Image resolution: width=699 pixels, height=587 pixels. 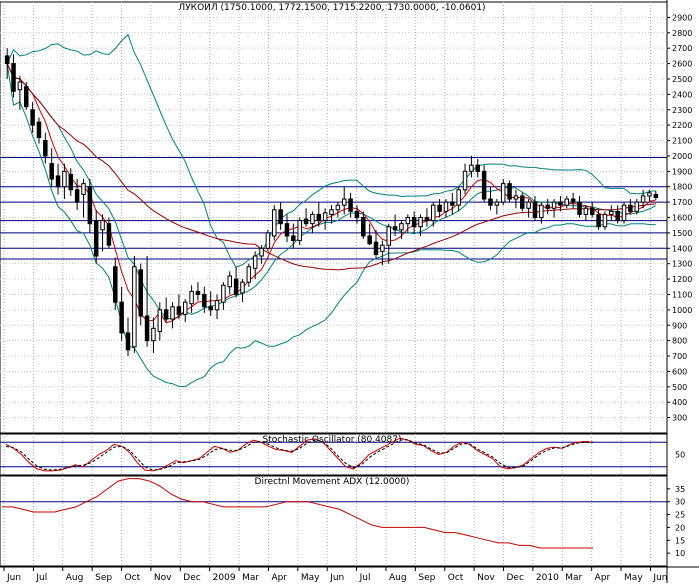 What do you see at coordinates (679, 341) in the screenshot?
I see `price-tick-label: 800` at bounding box center [679, 341].